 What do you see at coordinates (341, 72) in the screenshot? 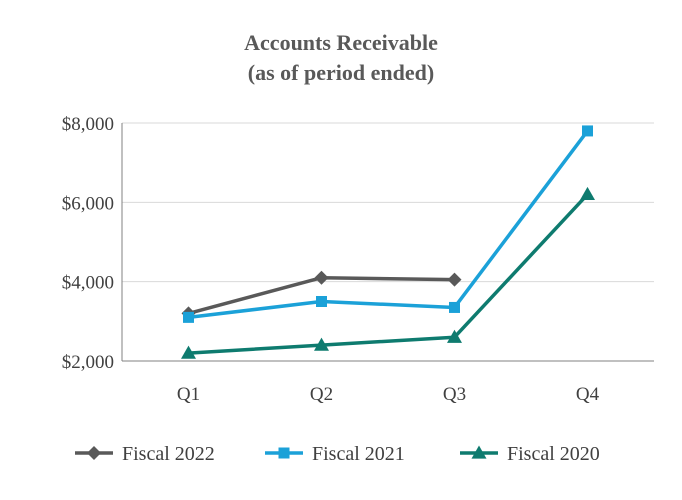
I see `chart-subtitle: (as of period ended)` at bounding box center [341, 72].